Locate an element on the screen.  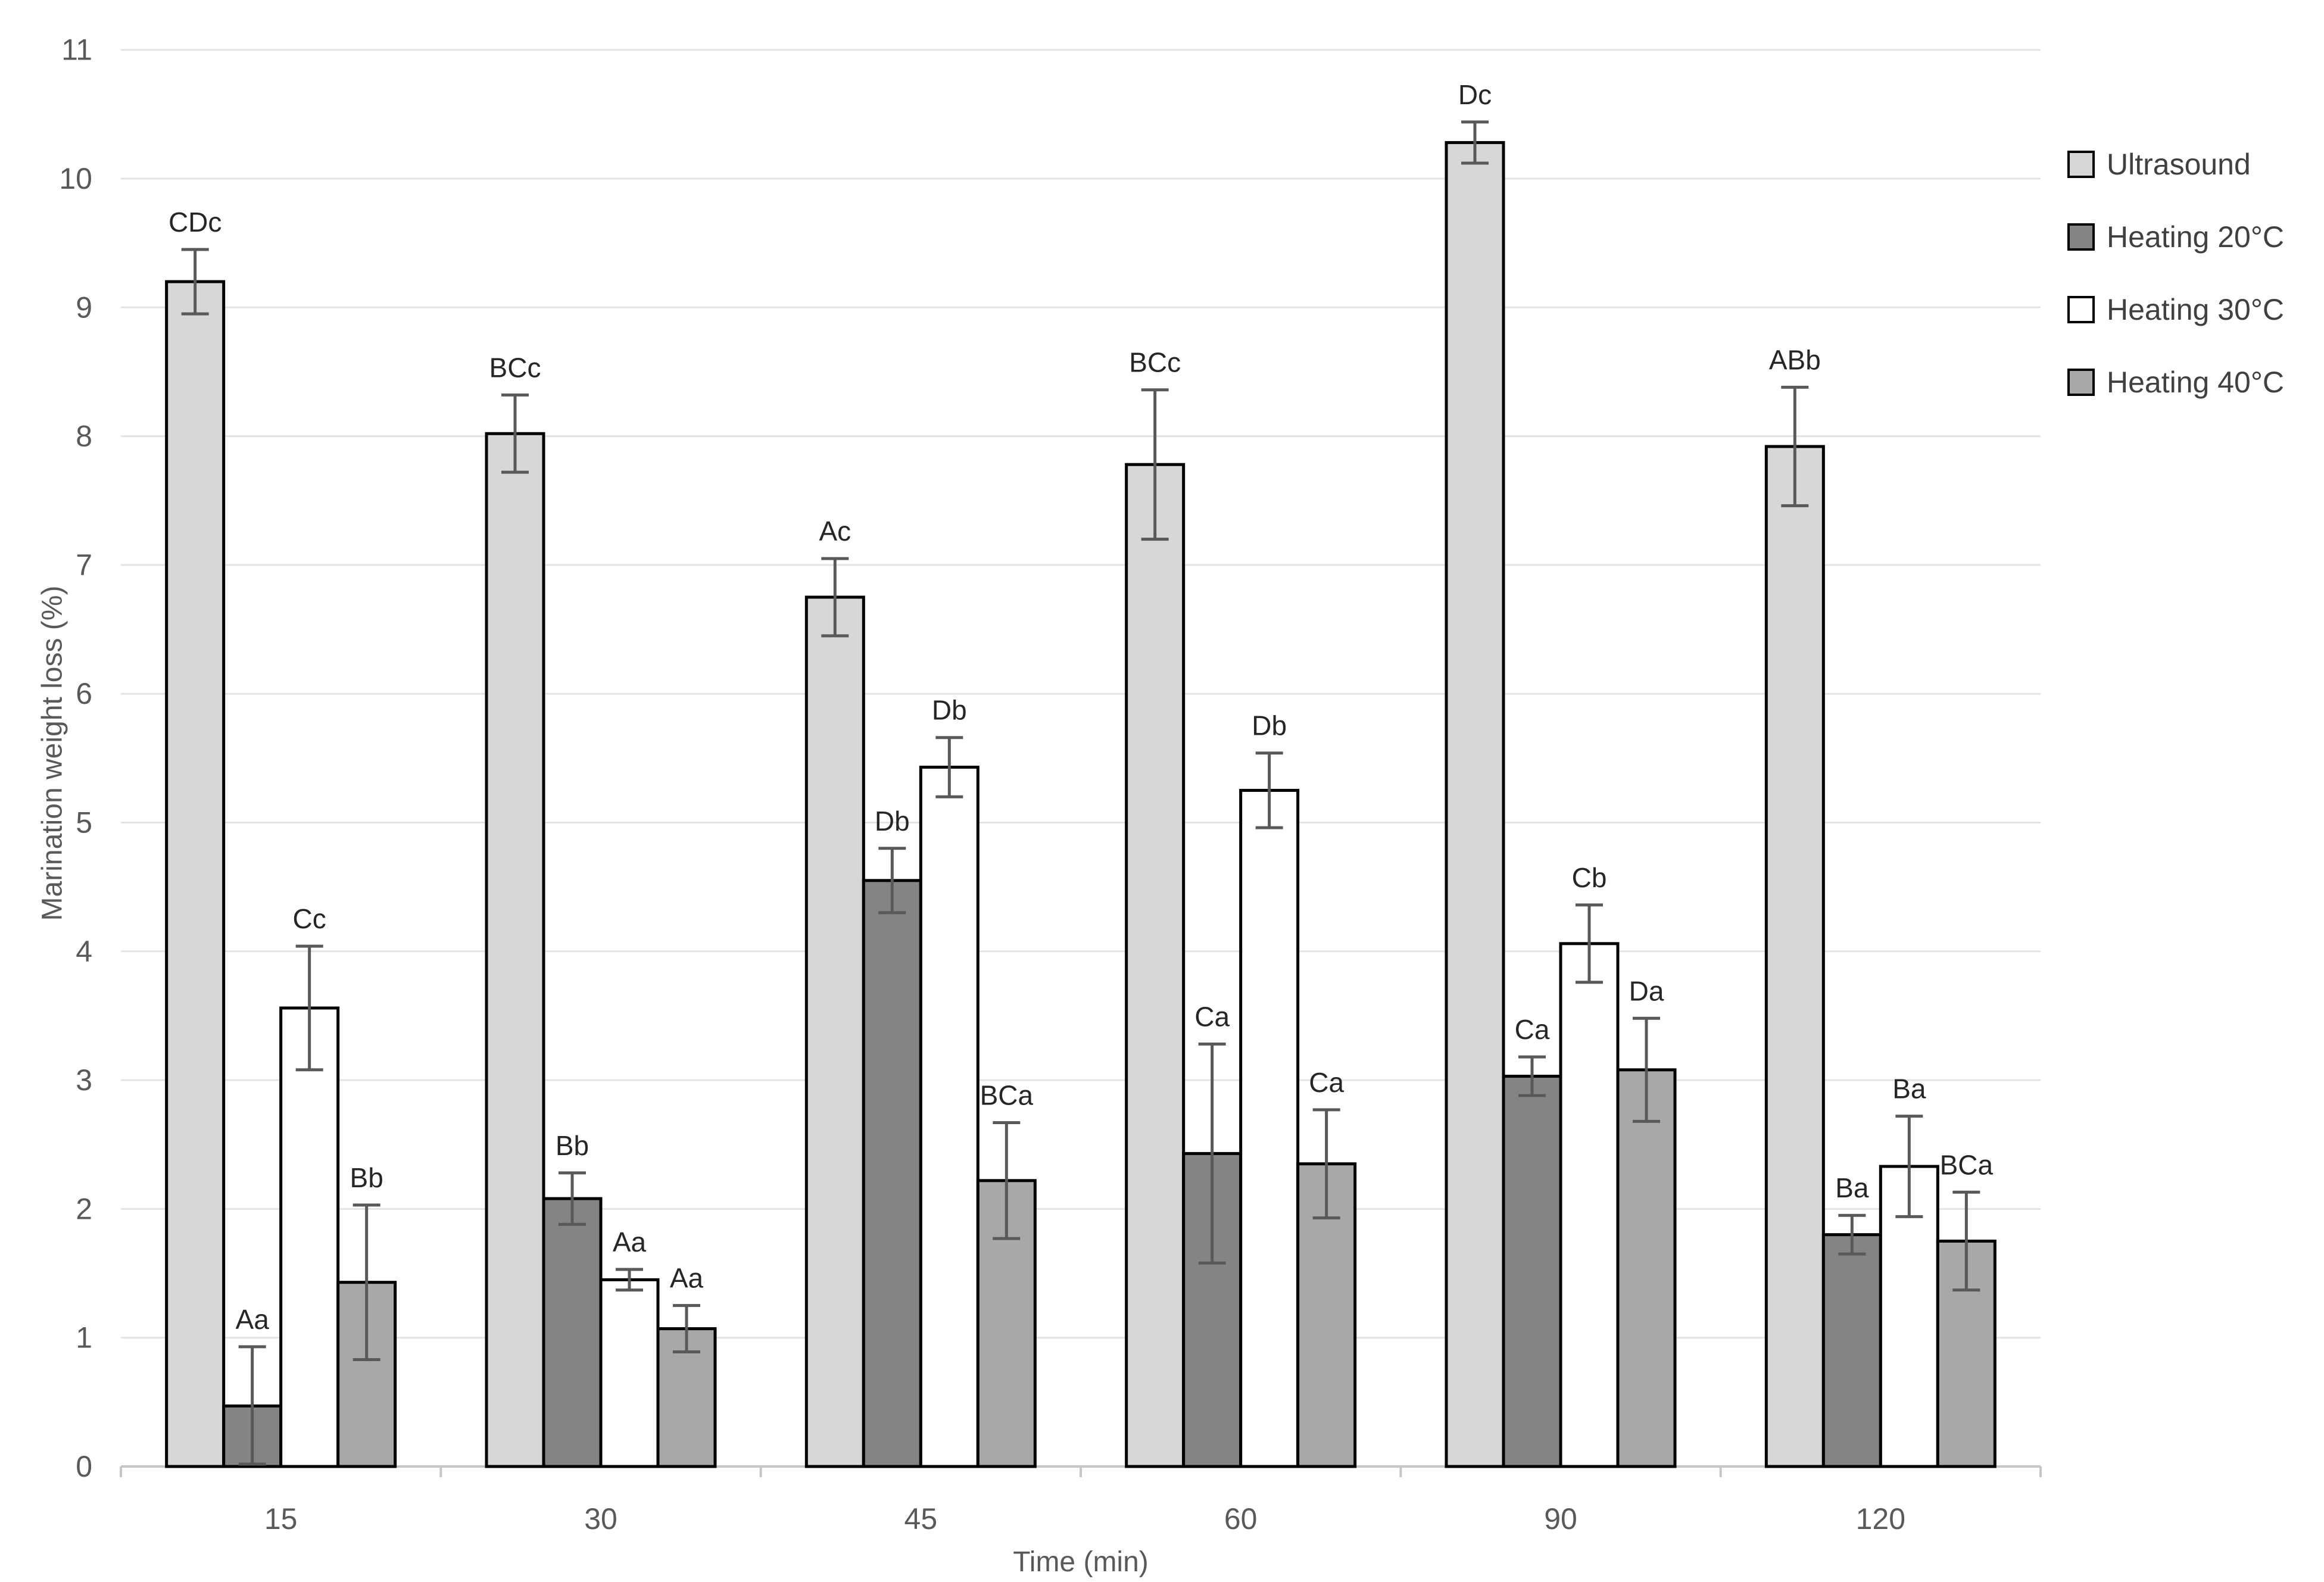
y-tick-label: 4 is located at coordinates (84, 951).